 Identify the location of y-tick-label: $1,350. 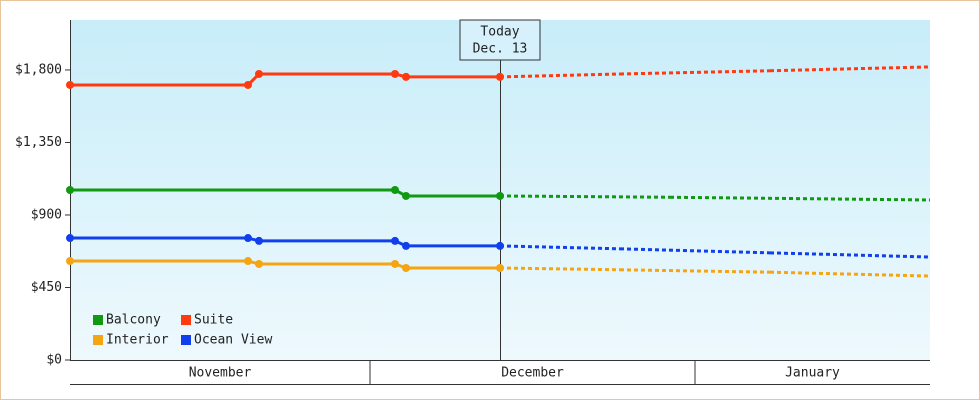
(38, 142).